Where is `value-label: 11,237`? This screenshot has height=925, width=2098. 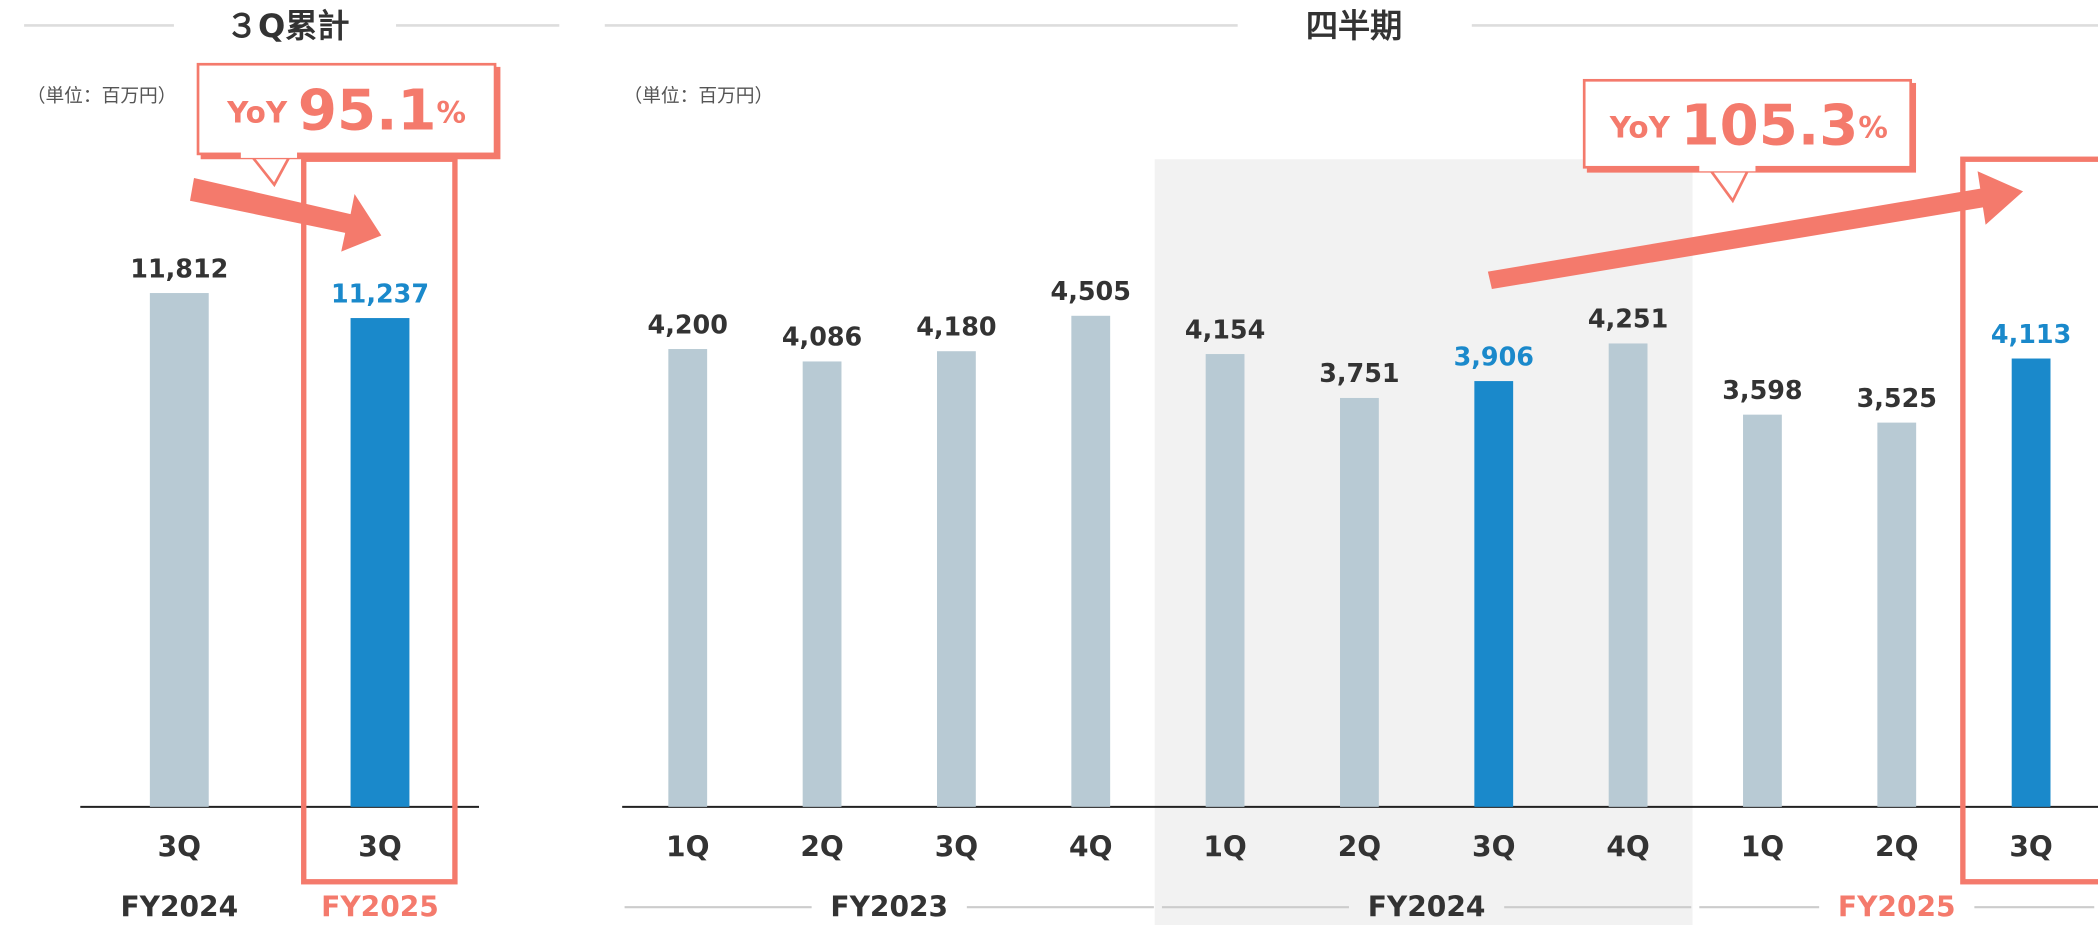
value-label: 11,237 is located at coordinates (380, 293).